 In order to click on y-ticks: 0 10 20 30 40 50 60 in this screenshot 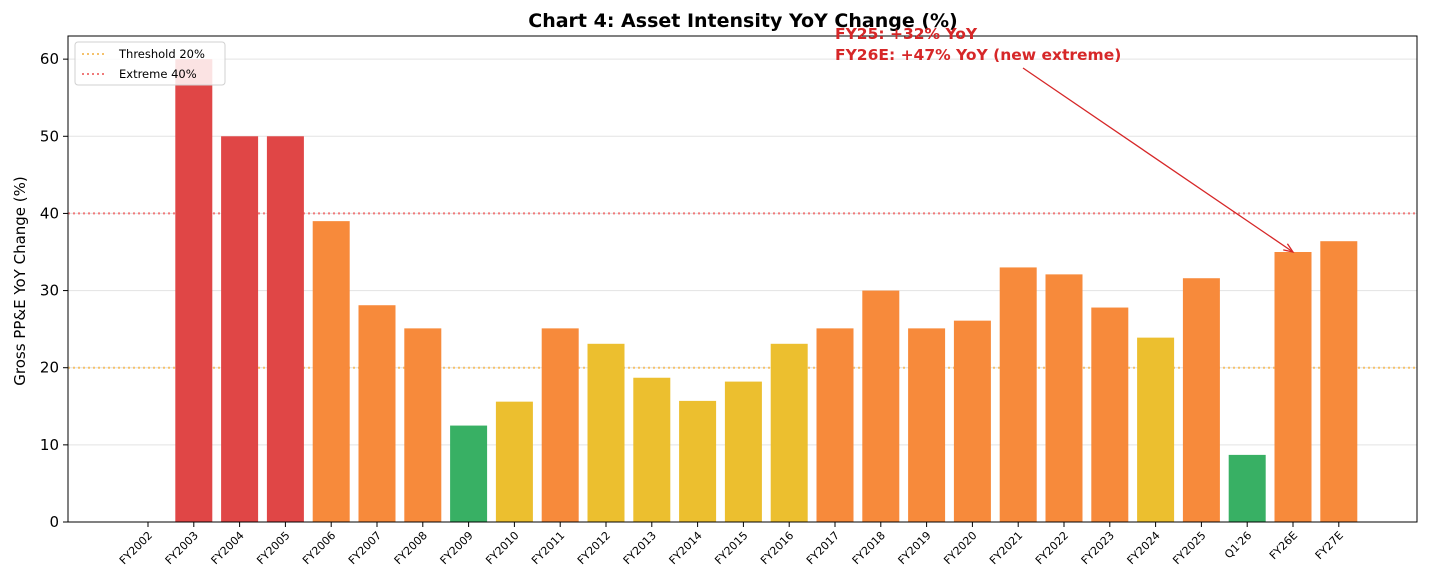, I will do `click(54, 290)`.